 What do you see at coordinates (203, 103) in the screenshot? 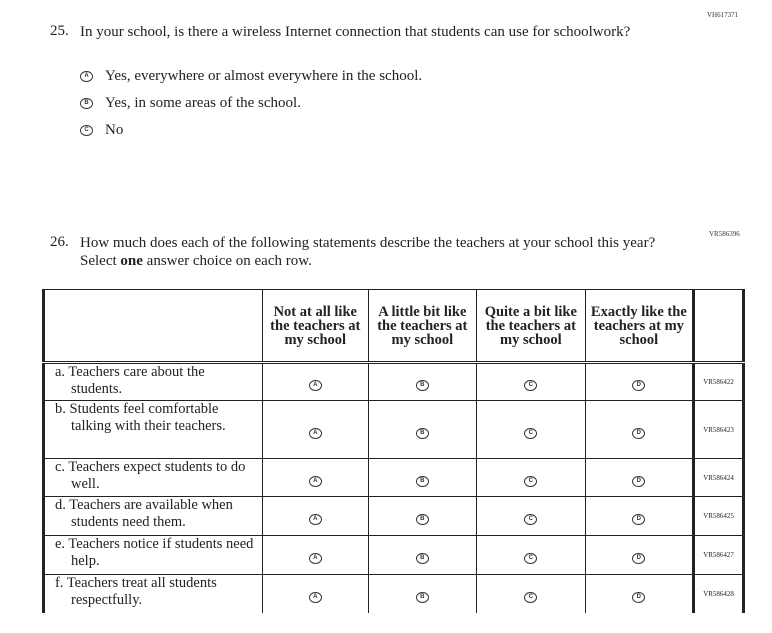
I see `option-label: Yes, in some areas of the school.` at bounding box center [203, 103].